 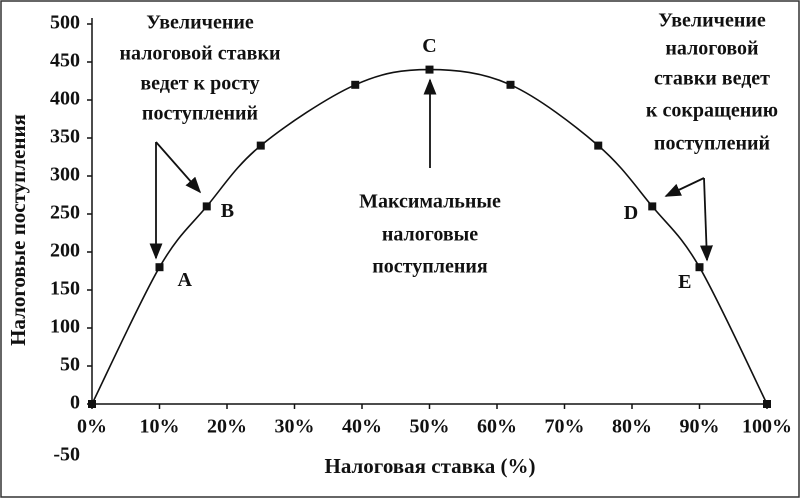 I want to click on y-tick-label: 0, so click(x=75, y=403).